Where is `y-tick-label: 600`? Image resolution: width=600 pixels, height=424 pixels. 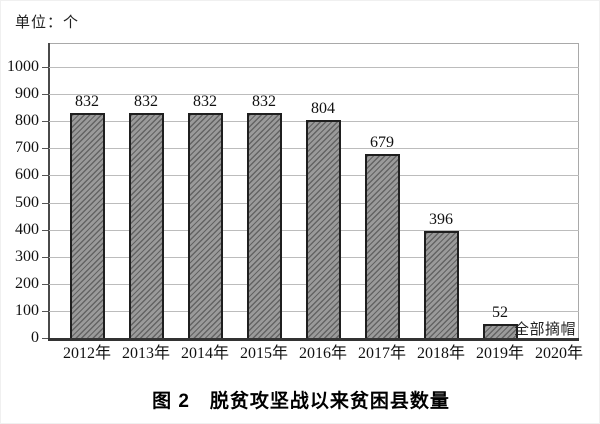 y-tick-label: 600 is located at coordinates (27, 175).